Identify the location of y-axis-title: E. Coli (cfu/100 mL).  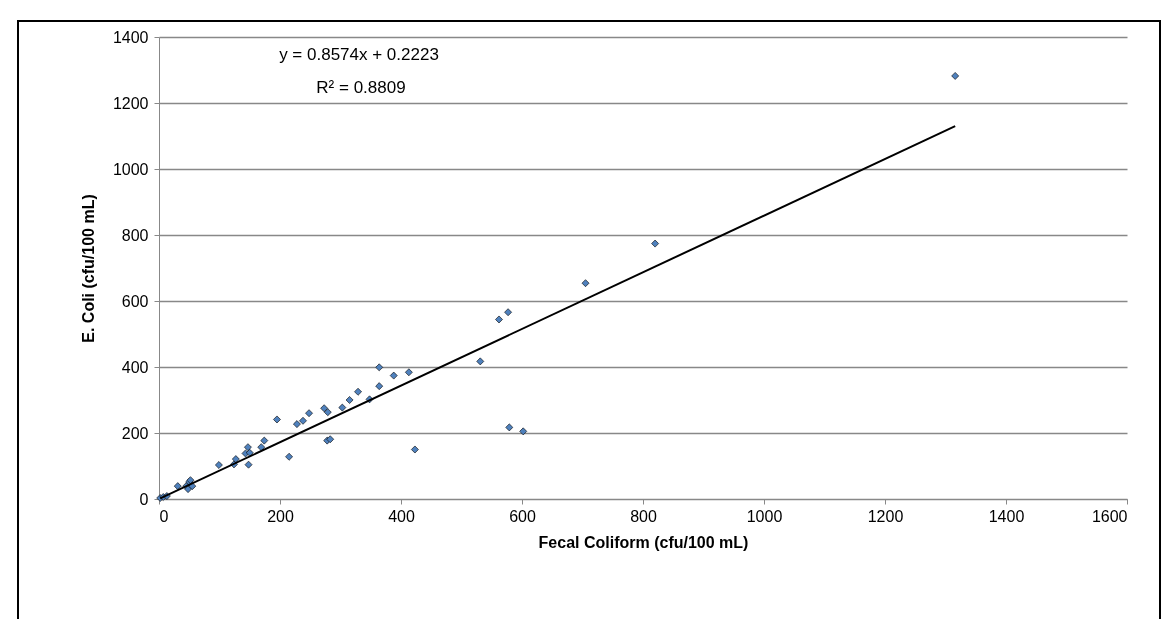
(88, 268).